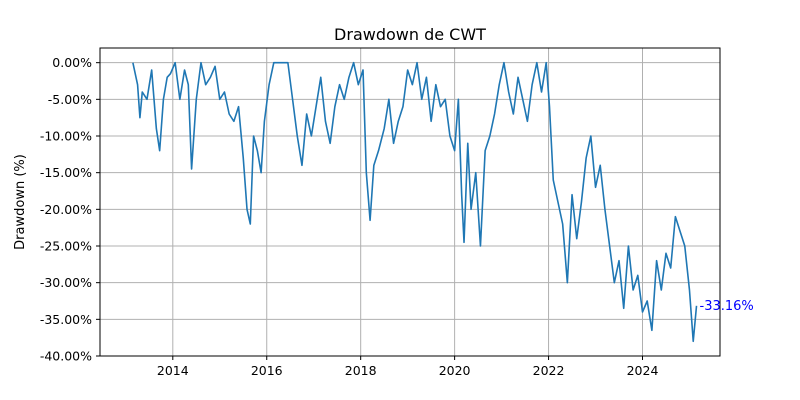  I want to click on chart-title: Drawdown de CWT, so click(410, 34).